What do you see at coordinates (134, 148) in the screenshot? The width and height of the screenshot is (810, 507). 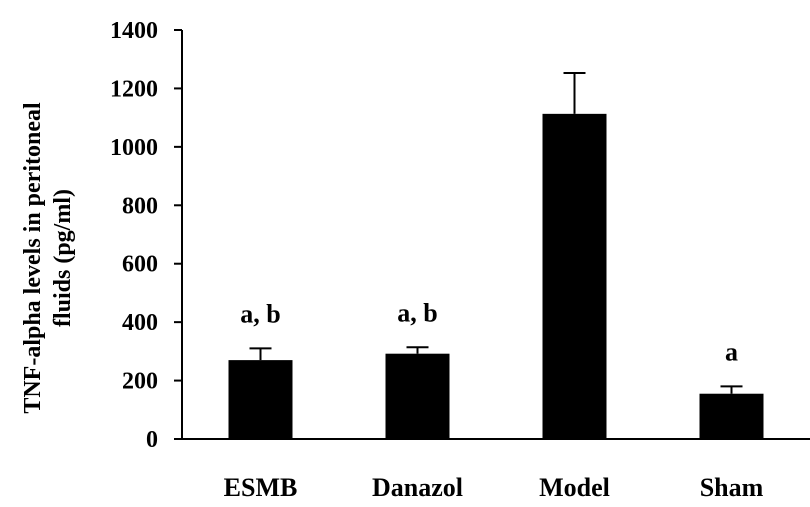 I see `y-tick-label: 1000` at bounding box center [134, 148].